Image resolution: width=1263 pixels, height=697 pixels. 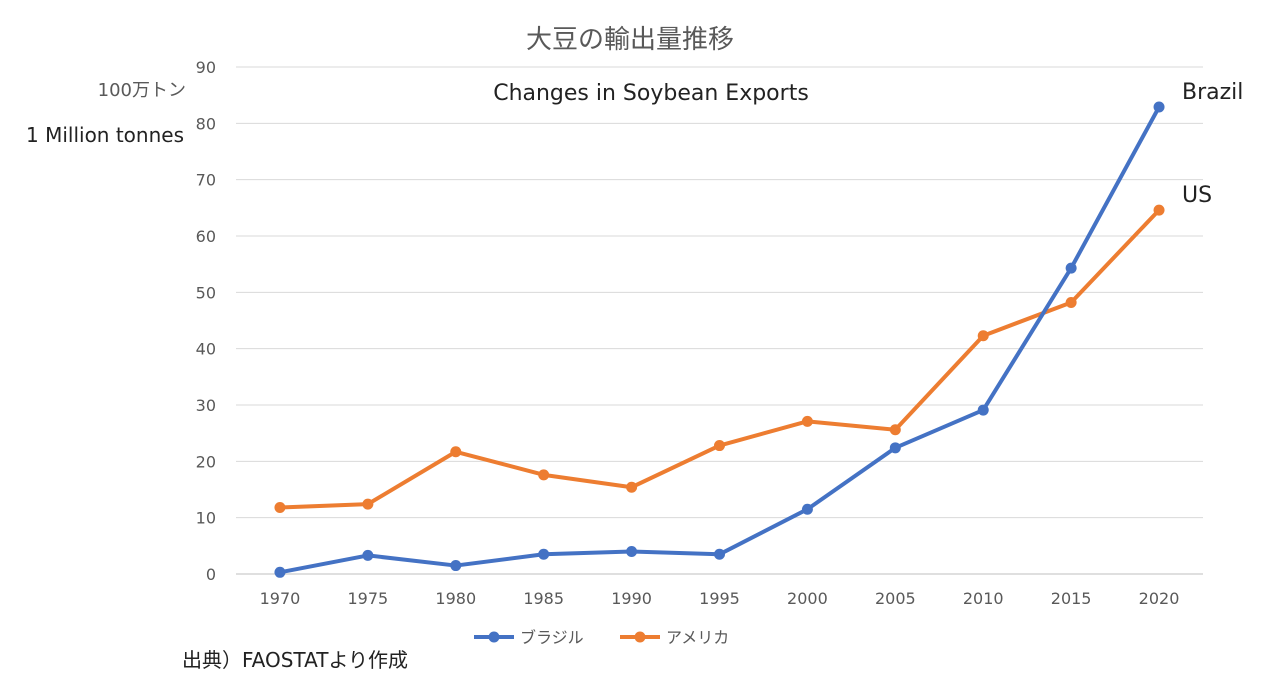 I want to click on end-label-us: US, so click(x=1197, y=195).